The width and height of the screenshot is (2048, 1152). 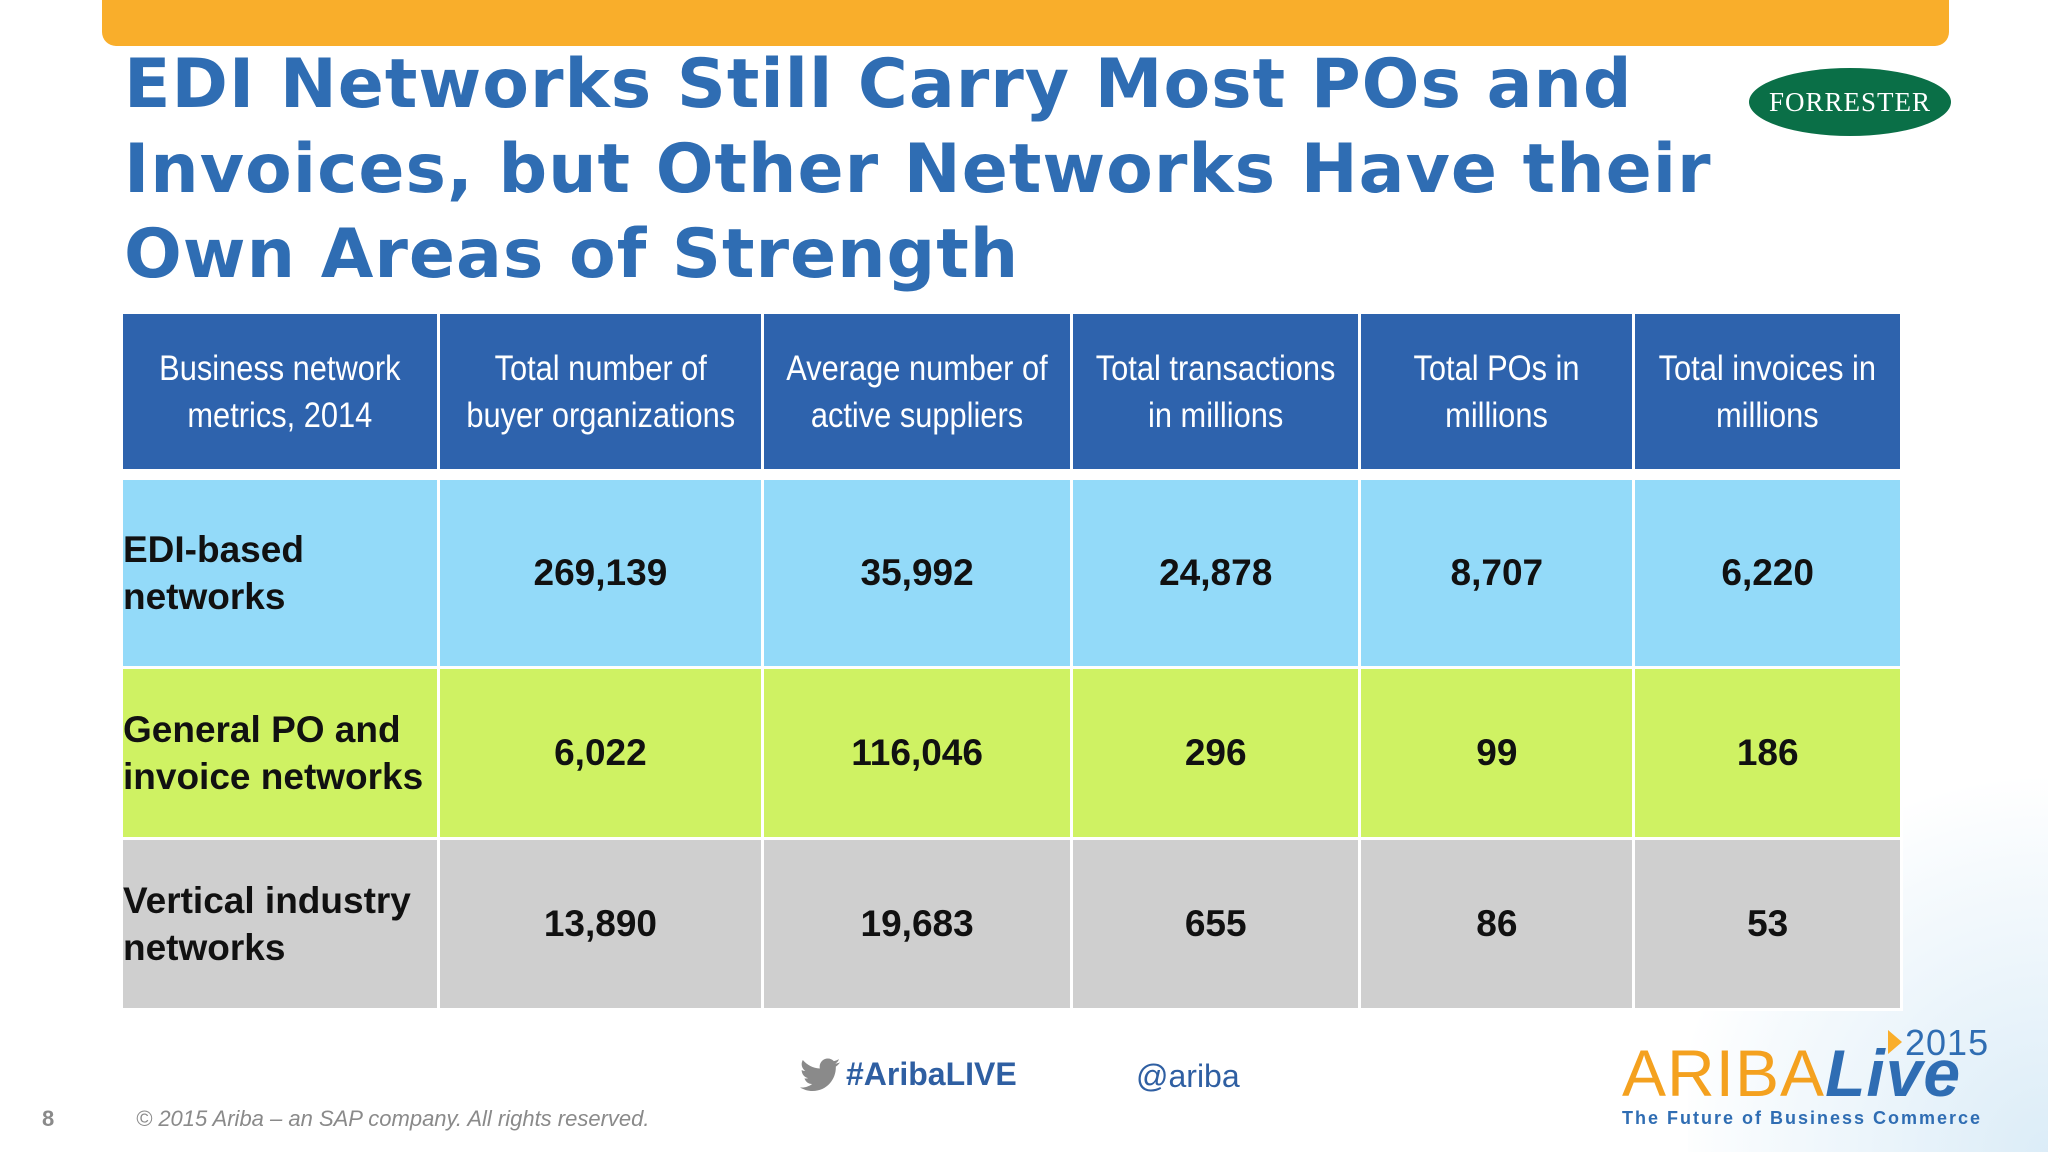 What do you see at coordinates (1188, 1076) in the screenshot?
I see `footer-handle: @ariba` at bounding box center [1188, 1076].